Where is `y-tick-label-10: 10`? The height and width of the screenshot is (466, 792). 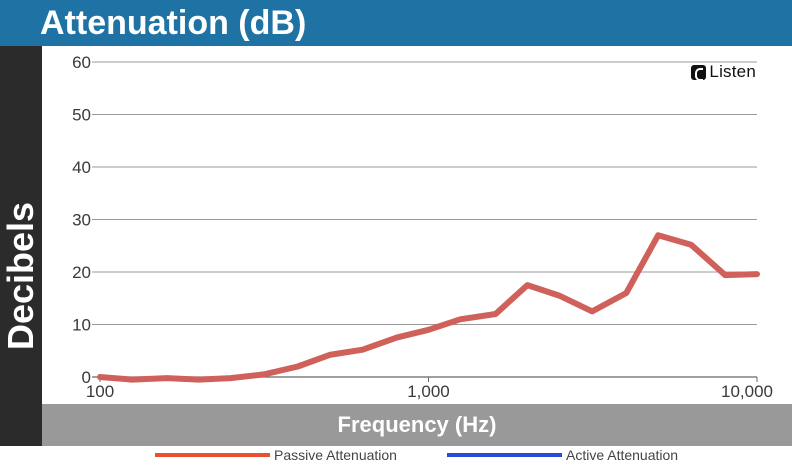 y-tick-label-10: 10 is located at coordinates (81, 325).